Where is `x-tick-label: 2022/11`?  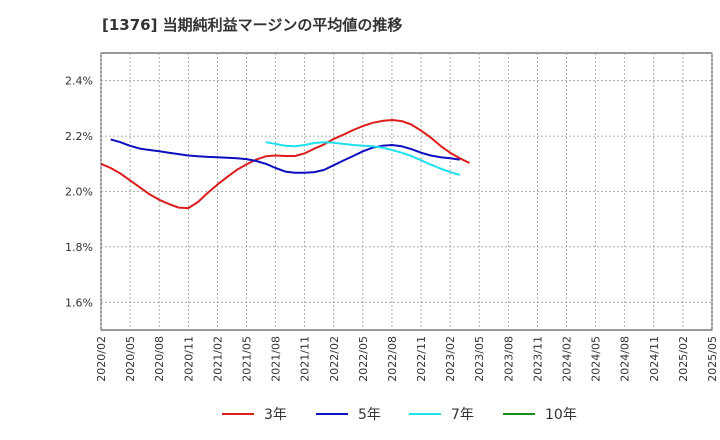
x-tick-label: 2022/11 is located at coordinates (421, 359).